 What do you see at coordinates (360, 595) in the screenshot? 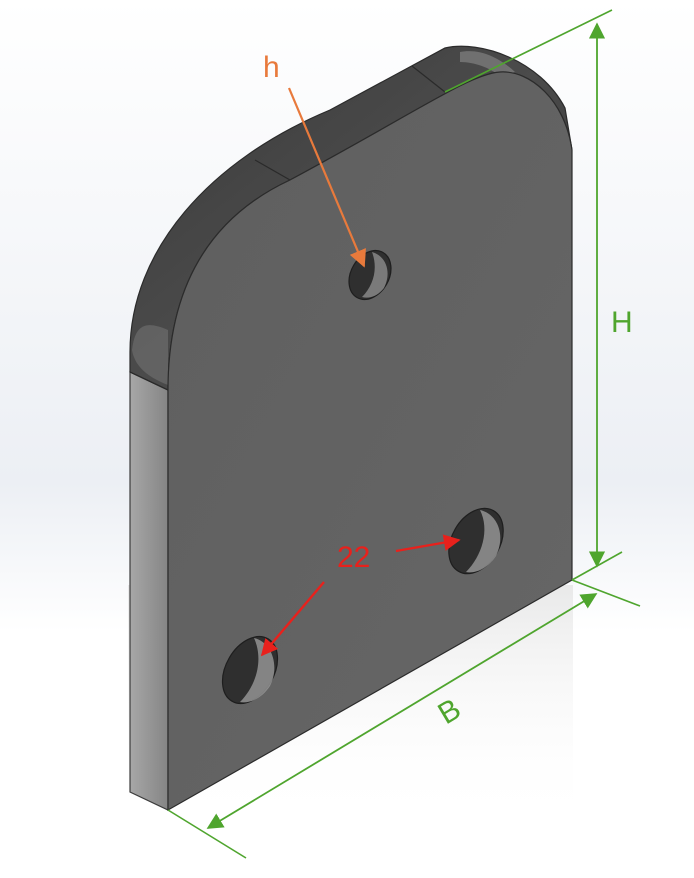
I see `hole-bottom-callout: 22` at bounding box center [360, 595].